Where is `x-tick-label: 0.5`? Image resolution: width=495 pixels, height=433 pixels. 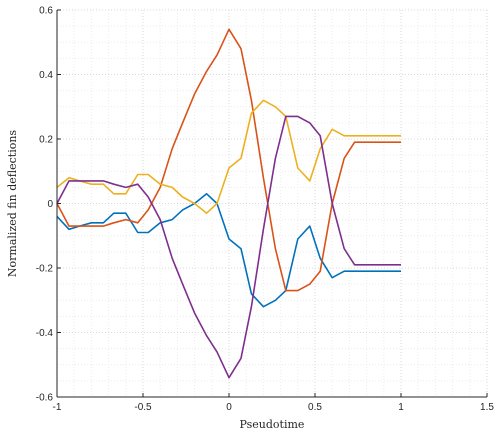
x-tick-label: 0.5 is located at coordinates (315, 407).